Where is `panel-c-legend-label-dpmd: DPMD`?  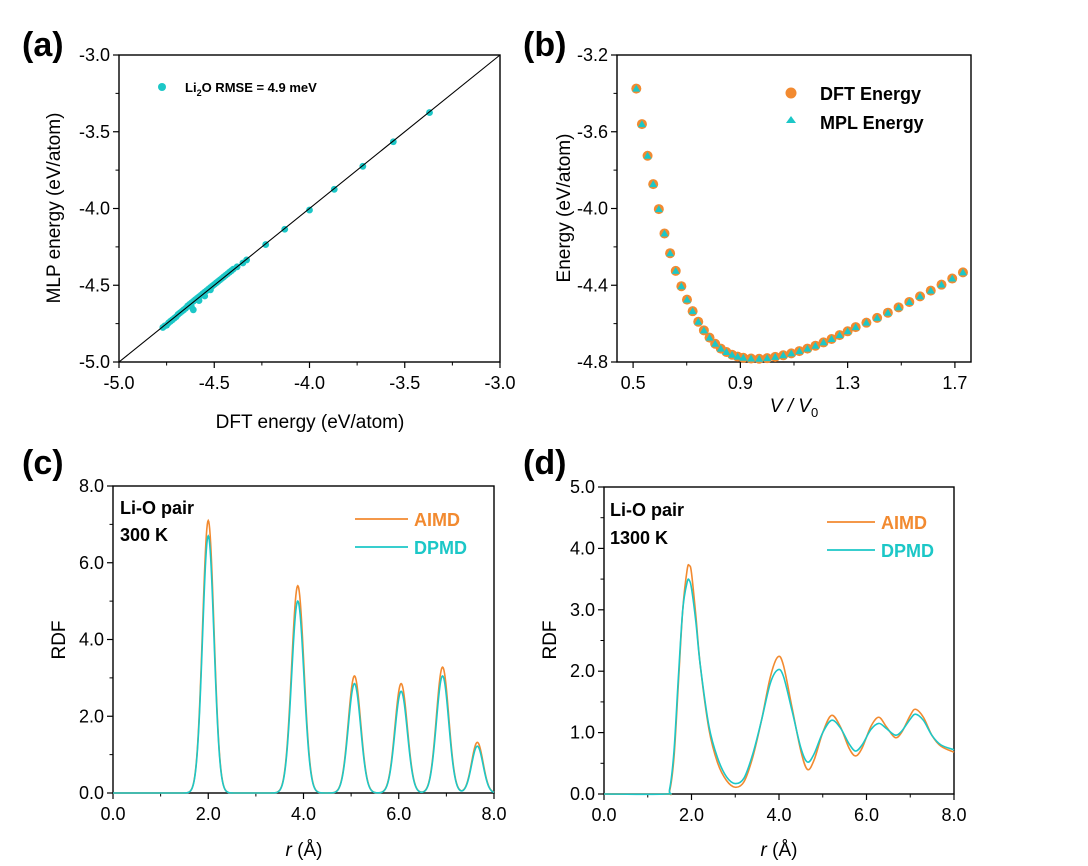 panel-c-legend-label-dpmd: DPMD is located at coordinates (440, 548).